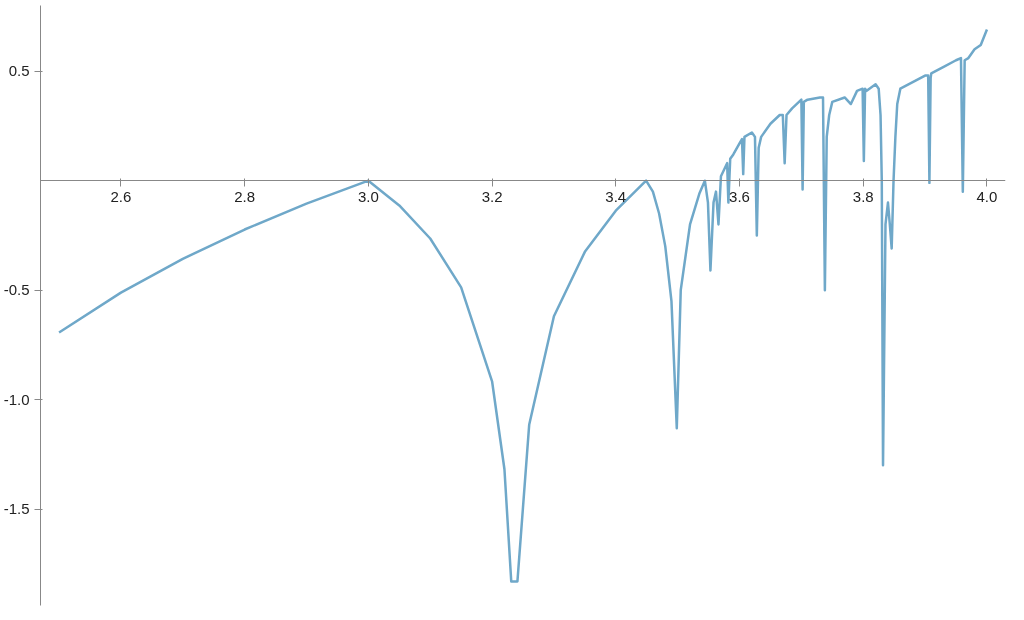 The image size is (1024, 620). I want to click on x-tick-label: 3.4, so click(616, 196).